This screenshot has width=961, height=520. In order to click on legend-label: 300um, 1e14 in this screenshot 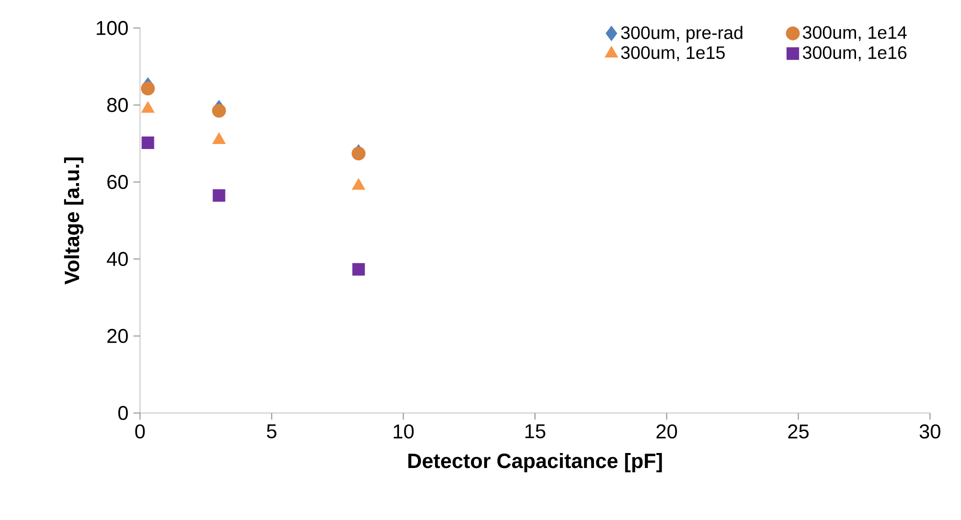, I will do `click(854, 33)`.